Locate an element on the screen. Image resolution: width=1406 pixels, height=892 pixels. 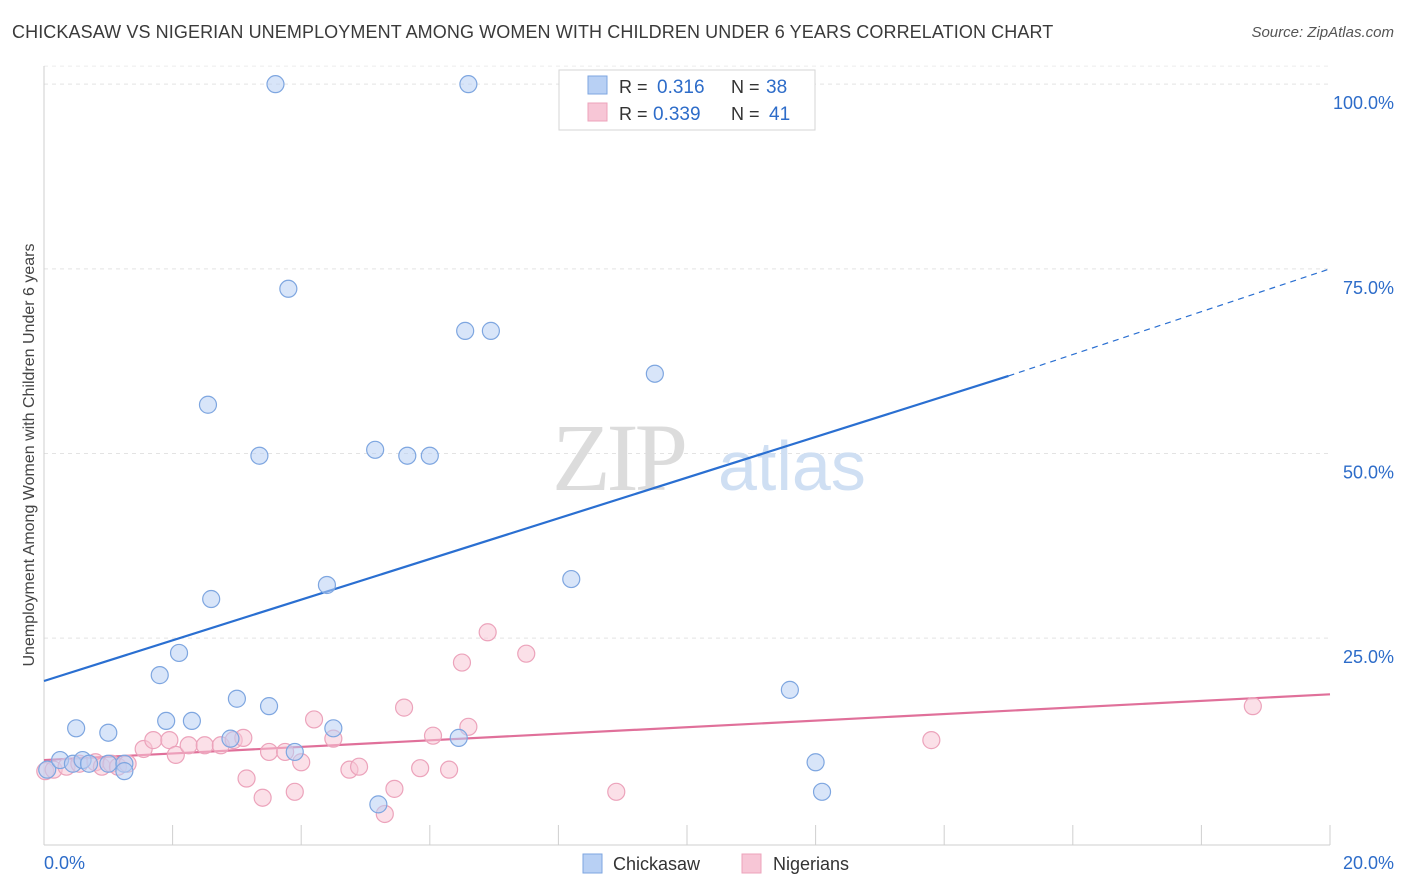
x-tick-label-max: 20.0% is located at coordinates (1368, 863).